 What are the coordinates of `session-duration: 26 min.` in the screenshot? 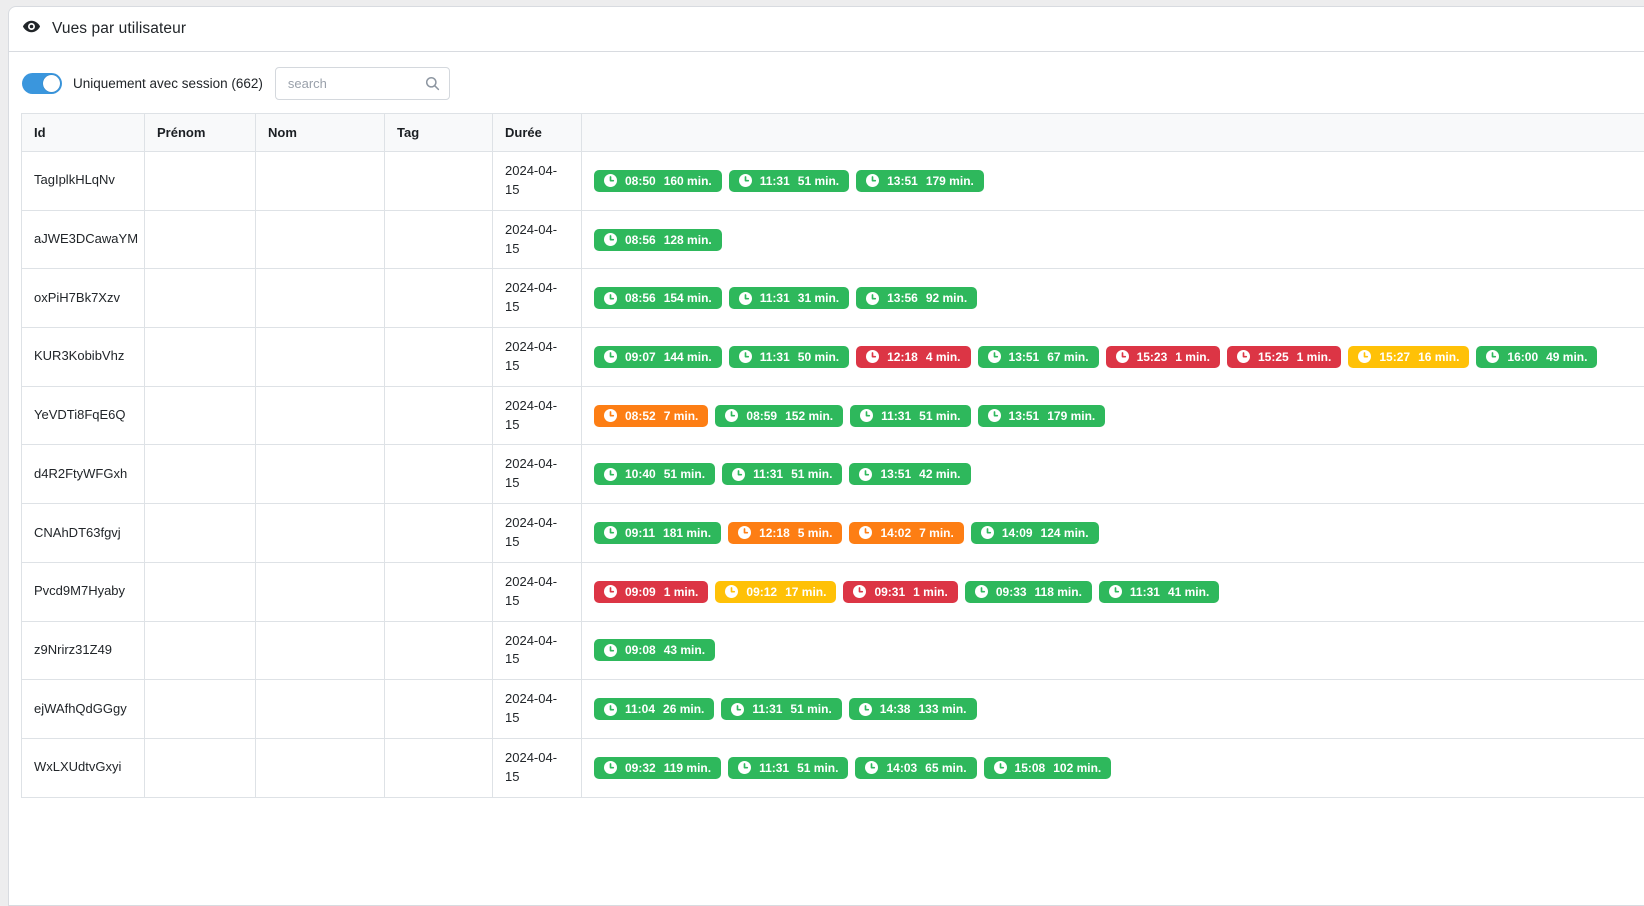 It's located at (683, 709).